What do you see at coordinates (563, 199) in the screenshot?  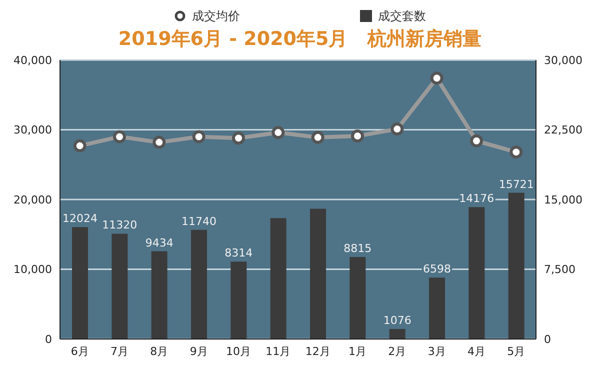 I see `y2-tick-label: 15,000` at bounding box center [563, 199].